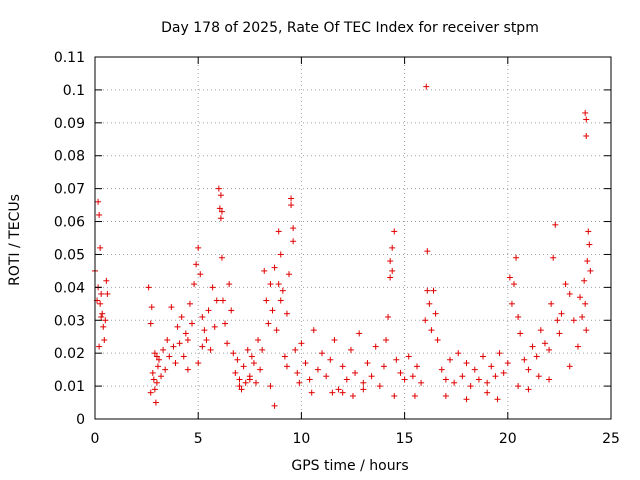 The height and width of the screenshot is (480, 640). I want to click on y-tick-label: 0.04, so click(69, 288).